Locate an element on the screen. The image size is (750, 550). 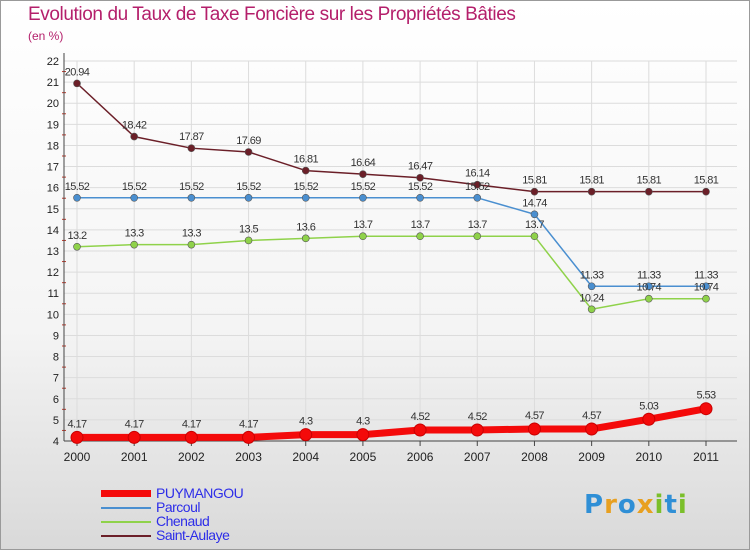
x-tick-label: 2009 is located at coordinates (591, 457).